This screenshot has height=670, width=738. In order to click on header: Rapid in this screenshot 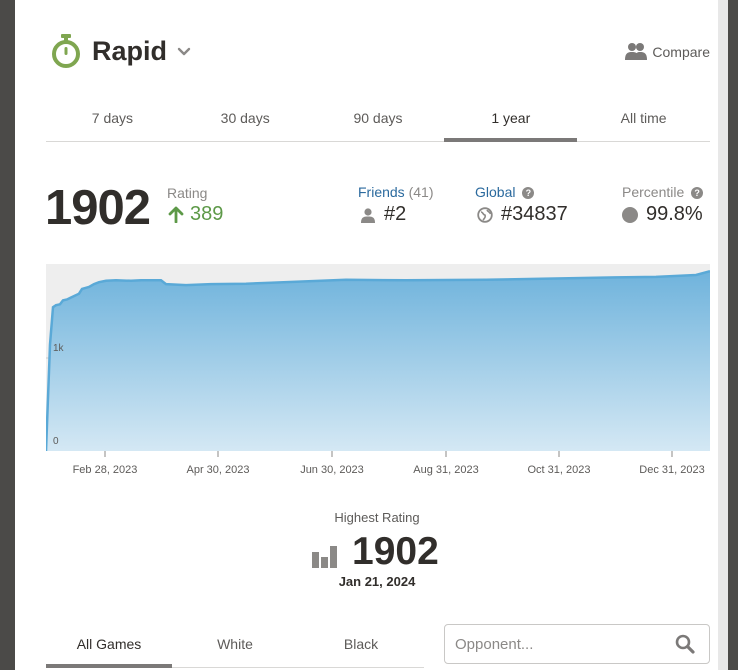, I will do `click(120, 51)`.